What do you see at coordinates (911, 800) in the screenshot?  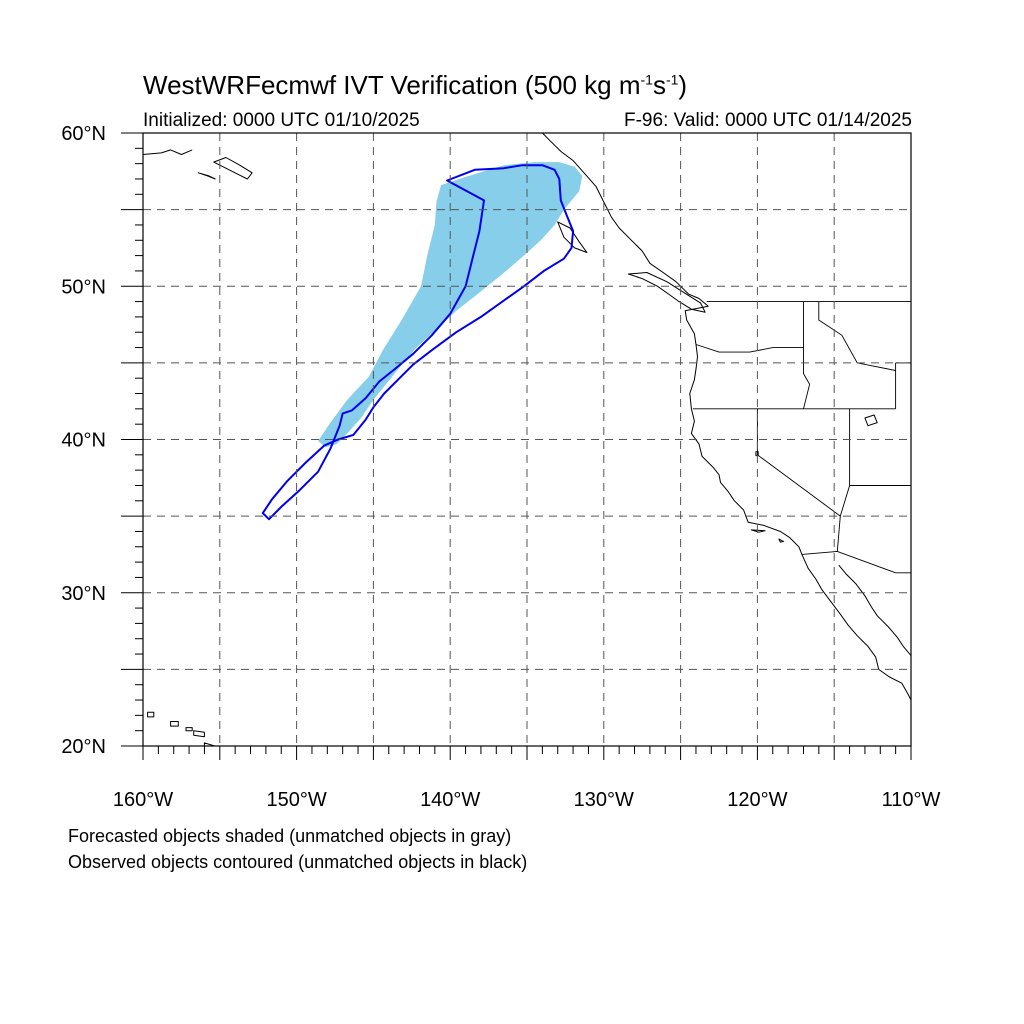 I see `longitude-tick-label: 110°W` at bounding box center [911, 800].